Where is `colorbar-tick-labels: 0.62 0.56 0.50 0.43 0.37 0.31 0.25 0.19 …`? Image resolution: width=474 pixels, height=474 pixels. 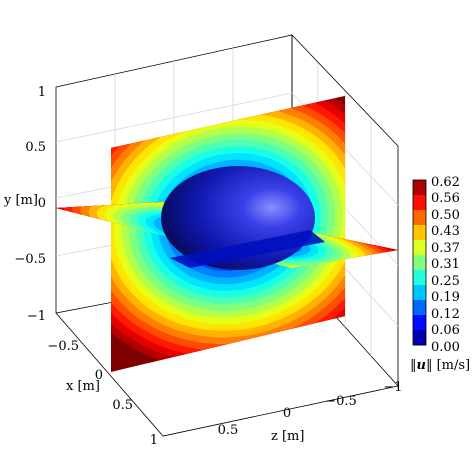
colorbar-tick-labels: 0.62 0.56 0.50 0.43 0.37 0.31 0.25 0.19 … is located at coordinates (445, 265).